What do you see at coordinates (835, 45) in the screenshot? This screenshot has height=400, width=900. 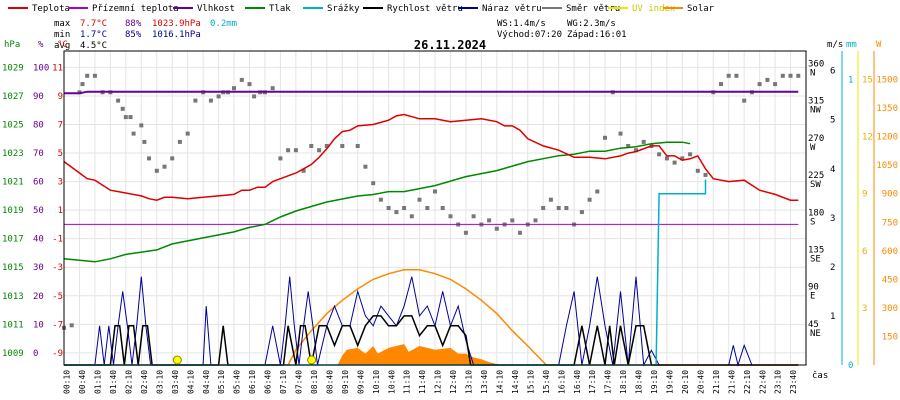 I see `axis-ms-unit: m/s` at bounding box center [835, 45].